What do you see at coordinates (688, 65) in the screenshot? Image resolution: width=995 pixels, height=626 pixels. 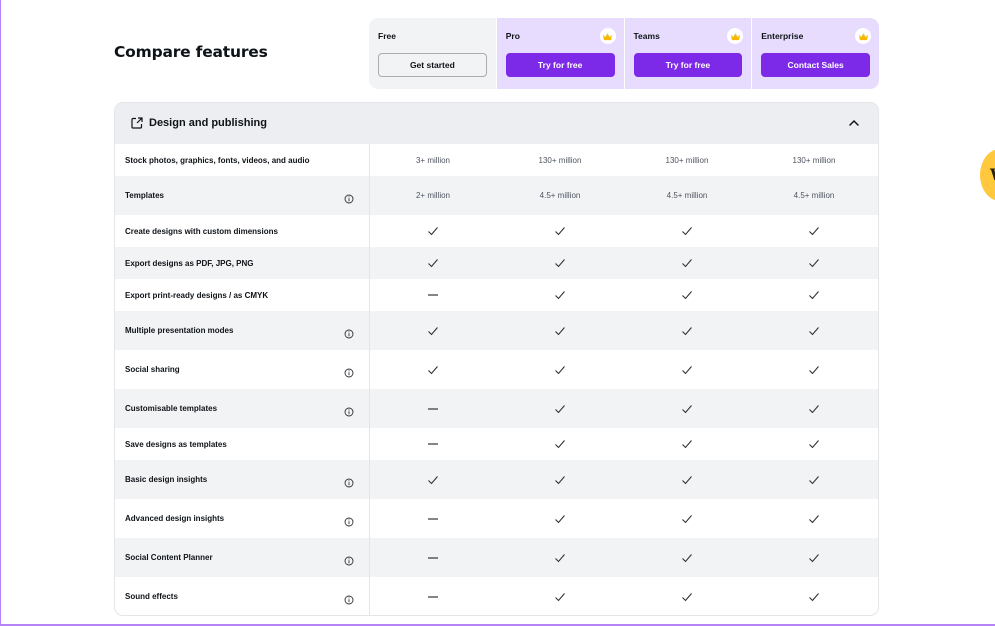 I see `teams-try-free-button: Try for free` at bounding box center [688, 65].